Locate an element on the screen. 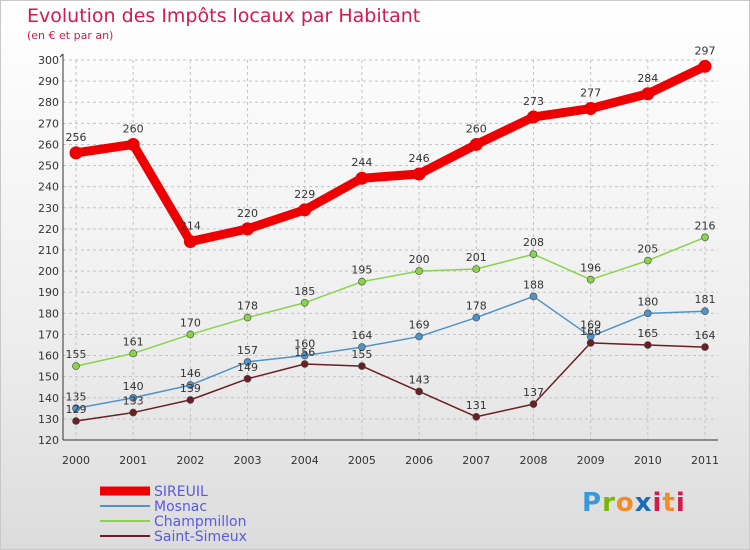  y-tick-label: 190 is located at coordinates (48, 292).